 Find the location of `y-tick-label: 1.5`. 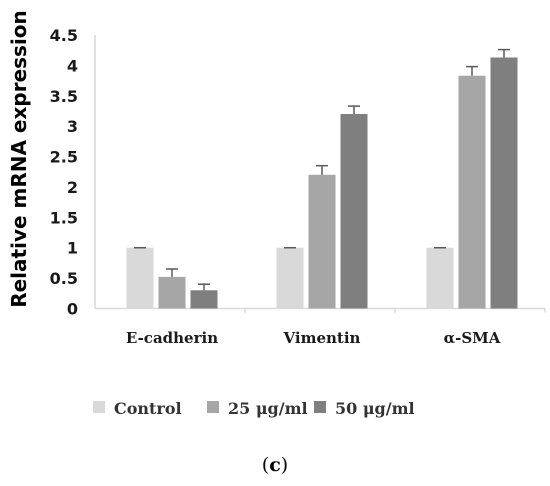

y-tick-label: 1.5 is located at coordinates (64, 217).